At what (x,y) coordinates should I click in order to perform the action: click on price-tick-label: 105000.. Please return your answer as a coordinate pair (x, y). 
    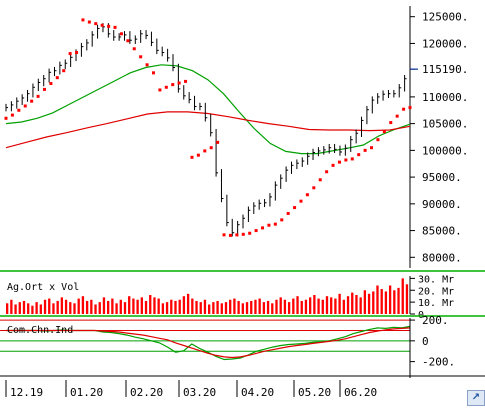
    Looking at the image, I should click on (445, 124).